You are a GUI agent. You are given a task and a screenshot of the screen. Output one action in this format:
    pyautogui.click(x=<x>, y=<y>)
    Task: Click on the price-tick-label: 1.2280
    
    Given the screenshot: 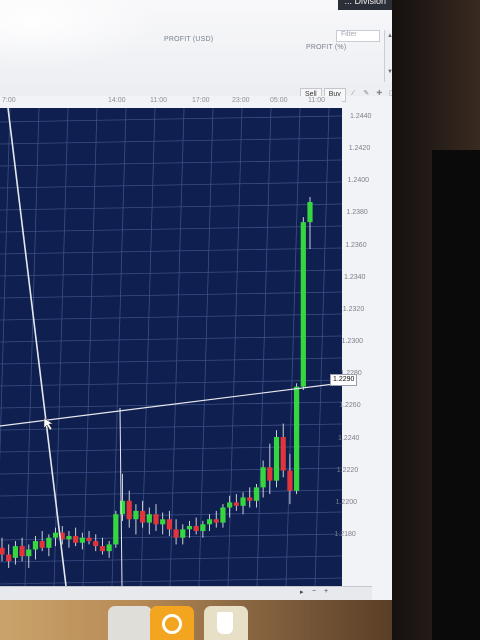 What is the action you would take?
    pyautogui.click(x=360, y=373)
    